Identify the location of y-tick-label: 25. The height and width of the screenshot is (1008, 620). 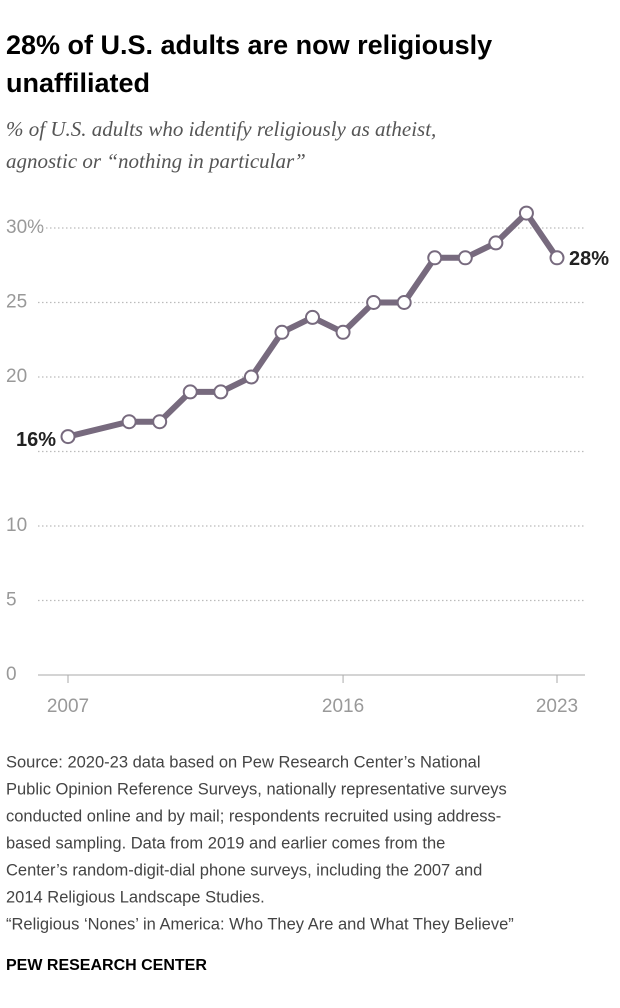
(16, 302).